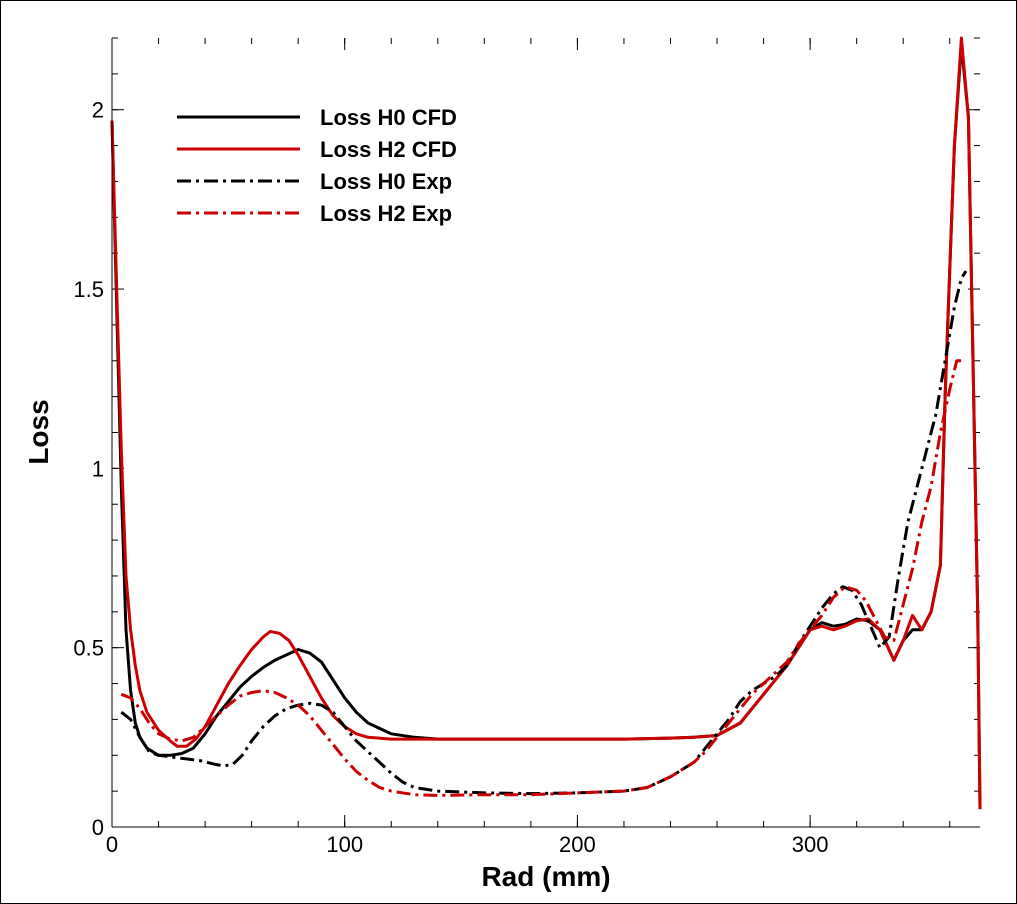 This screenshot has height=904, width=1017. I want to click on x-tick-label: 300, so click(810, 844).